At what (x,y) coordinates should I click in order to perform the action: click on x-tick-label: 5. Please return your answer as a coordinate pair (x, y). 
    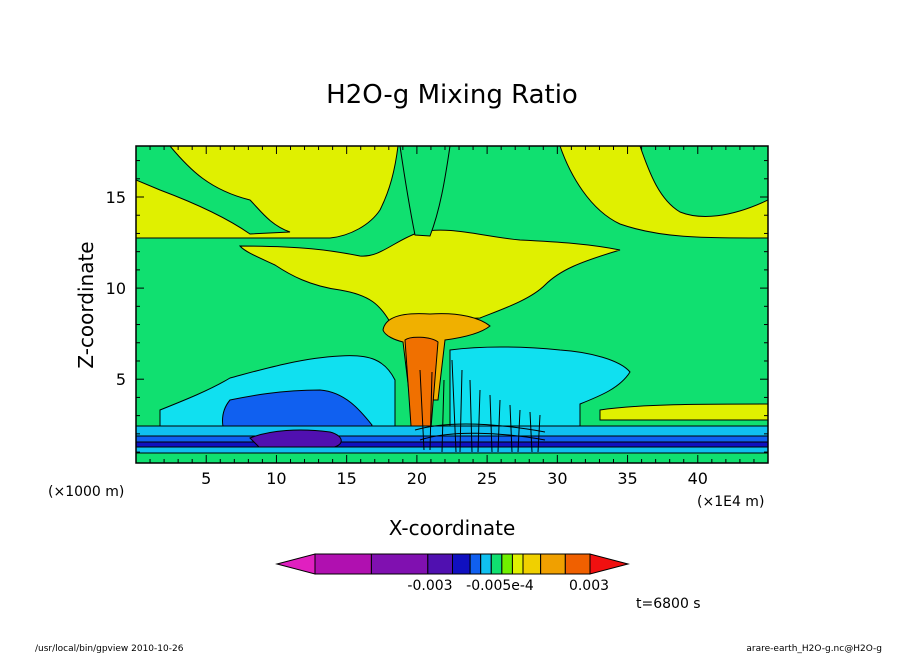
    Looking at the image, I should click on (206, 478).